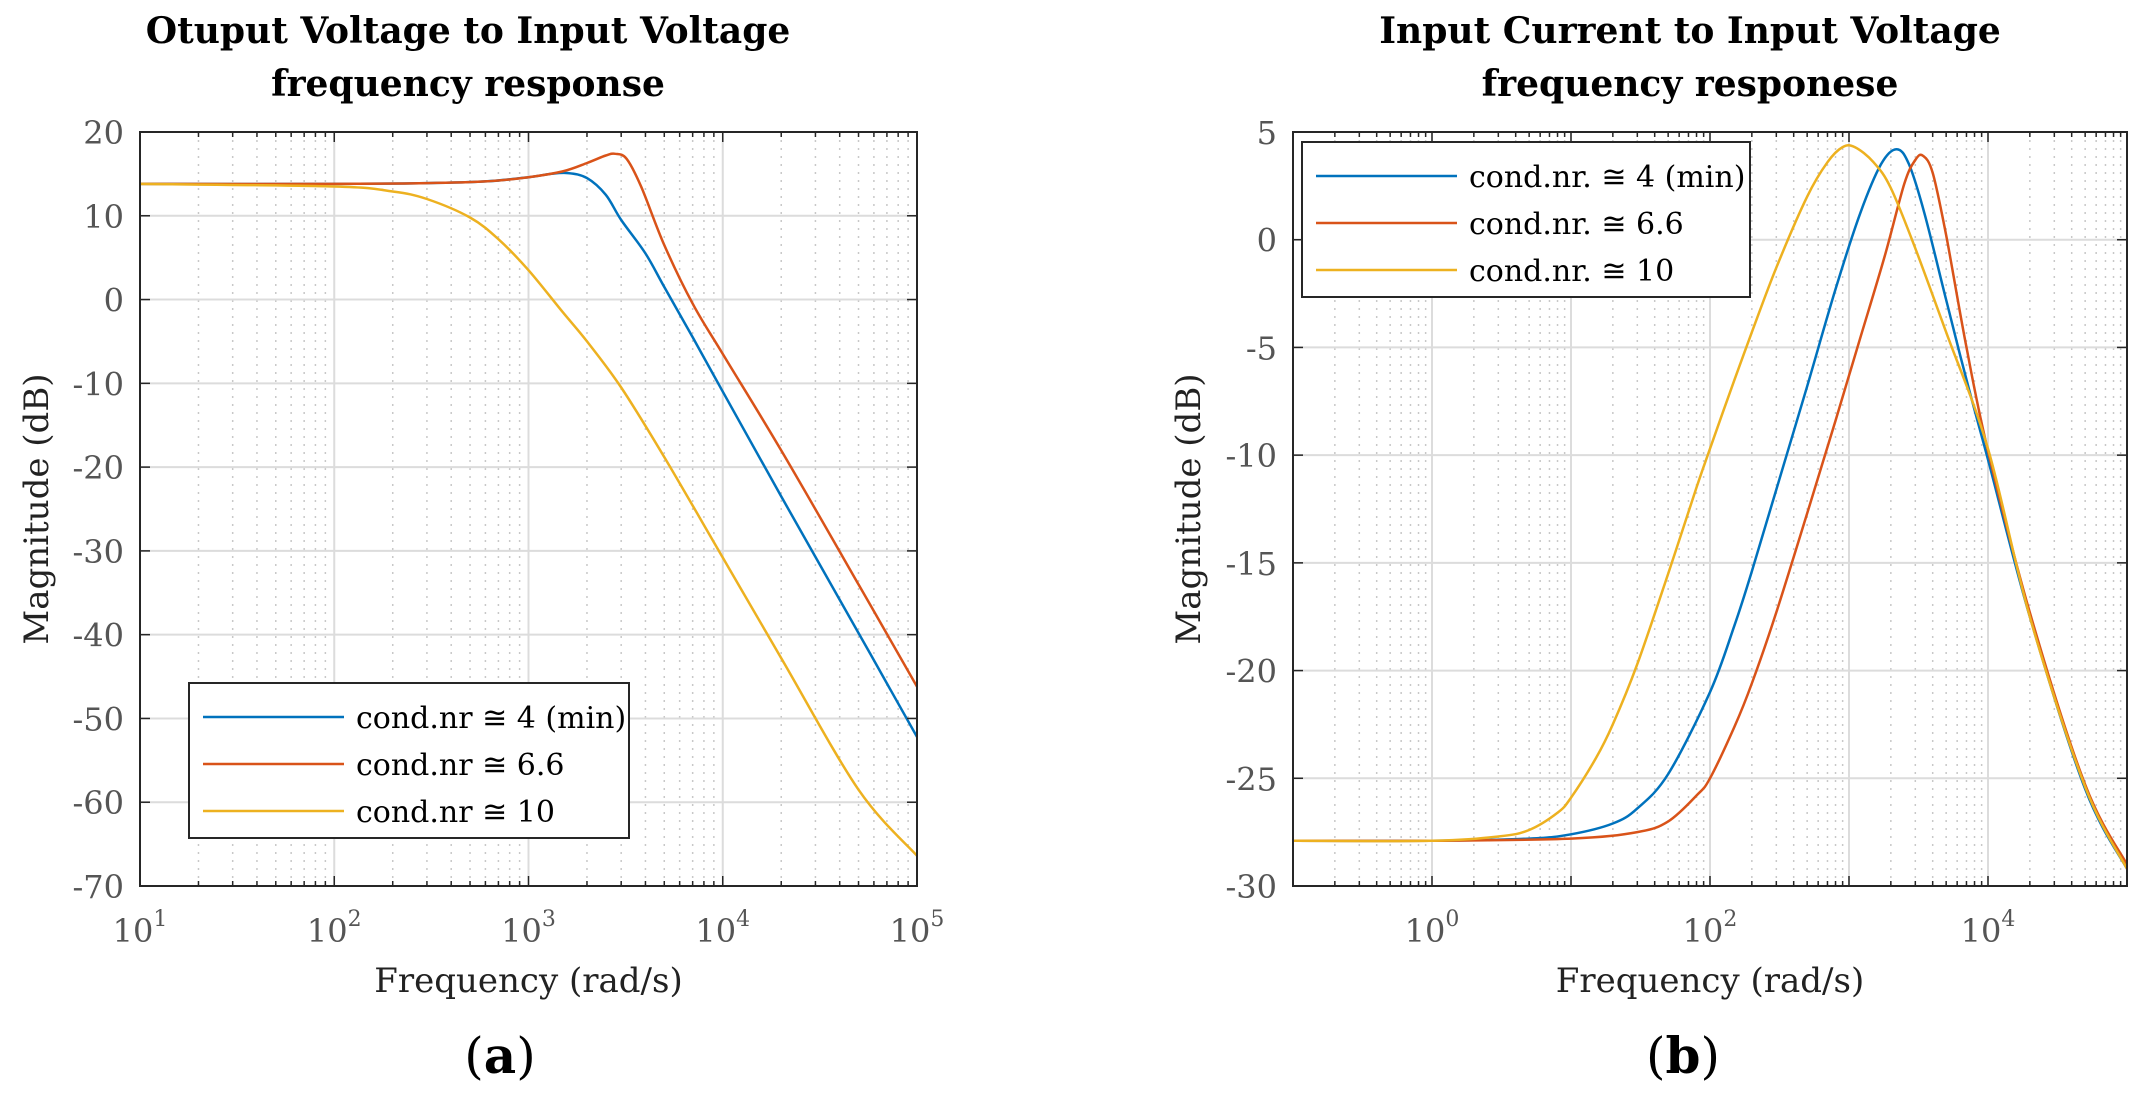 Image resolution: width=2147 pixels, height=1095 pixels. Describe the element at coordinates (1251, 564) in the screenshot. I see `y-tick-label: -15` at that location.